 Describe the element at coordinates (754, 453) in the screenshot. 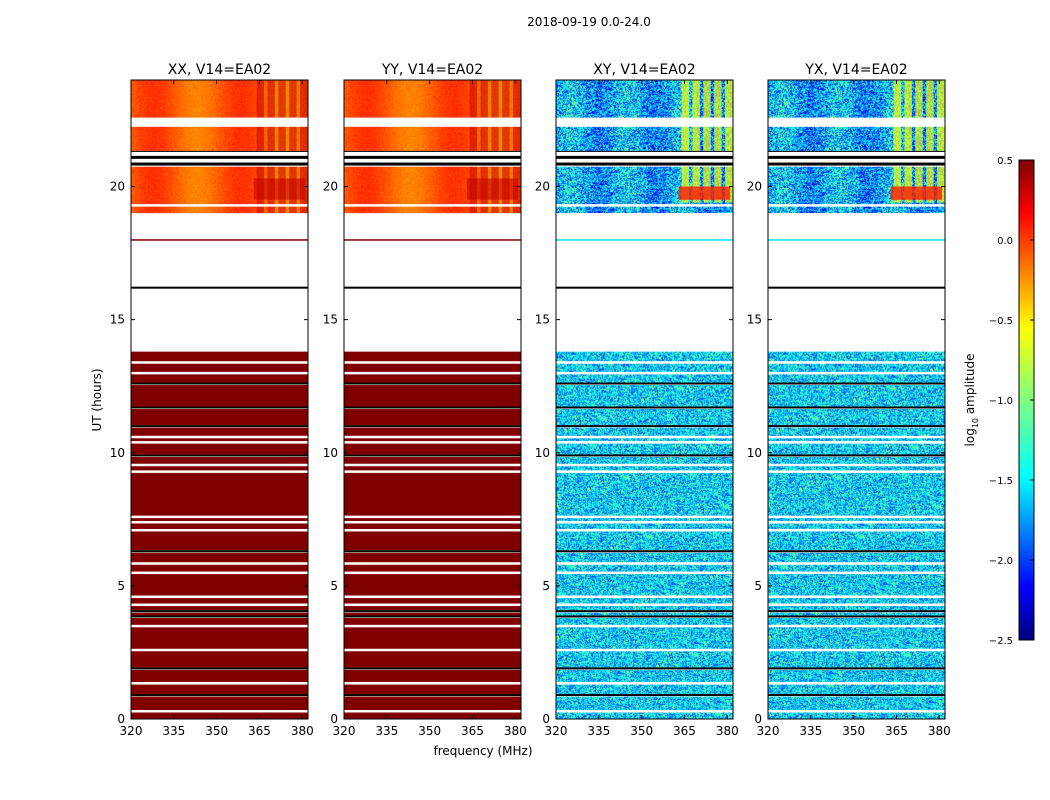

I see `y-tick-label: 10` at that location.